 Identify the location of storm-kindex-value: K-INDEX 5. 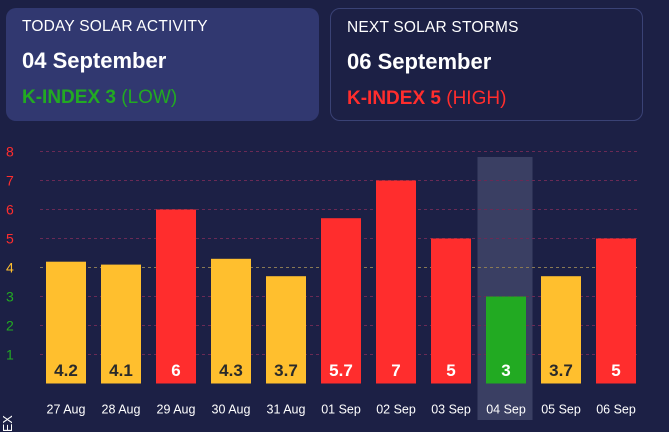
(394, 98).